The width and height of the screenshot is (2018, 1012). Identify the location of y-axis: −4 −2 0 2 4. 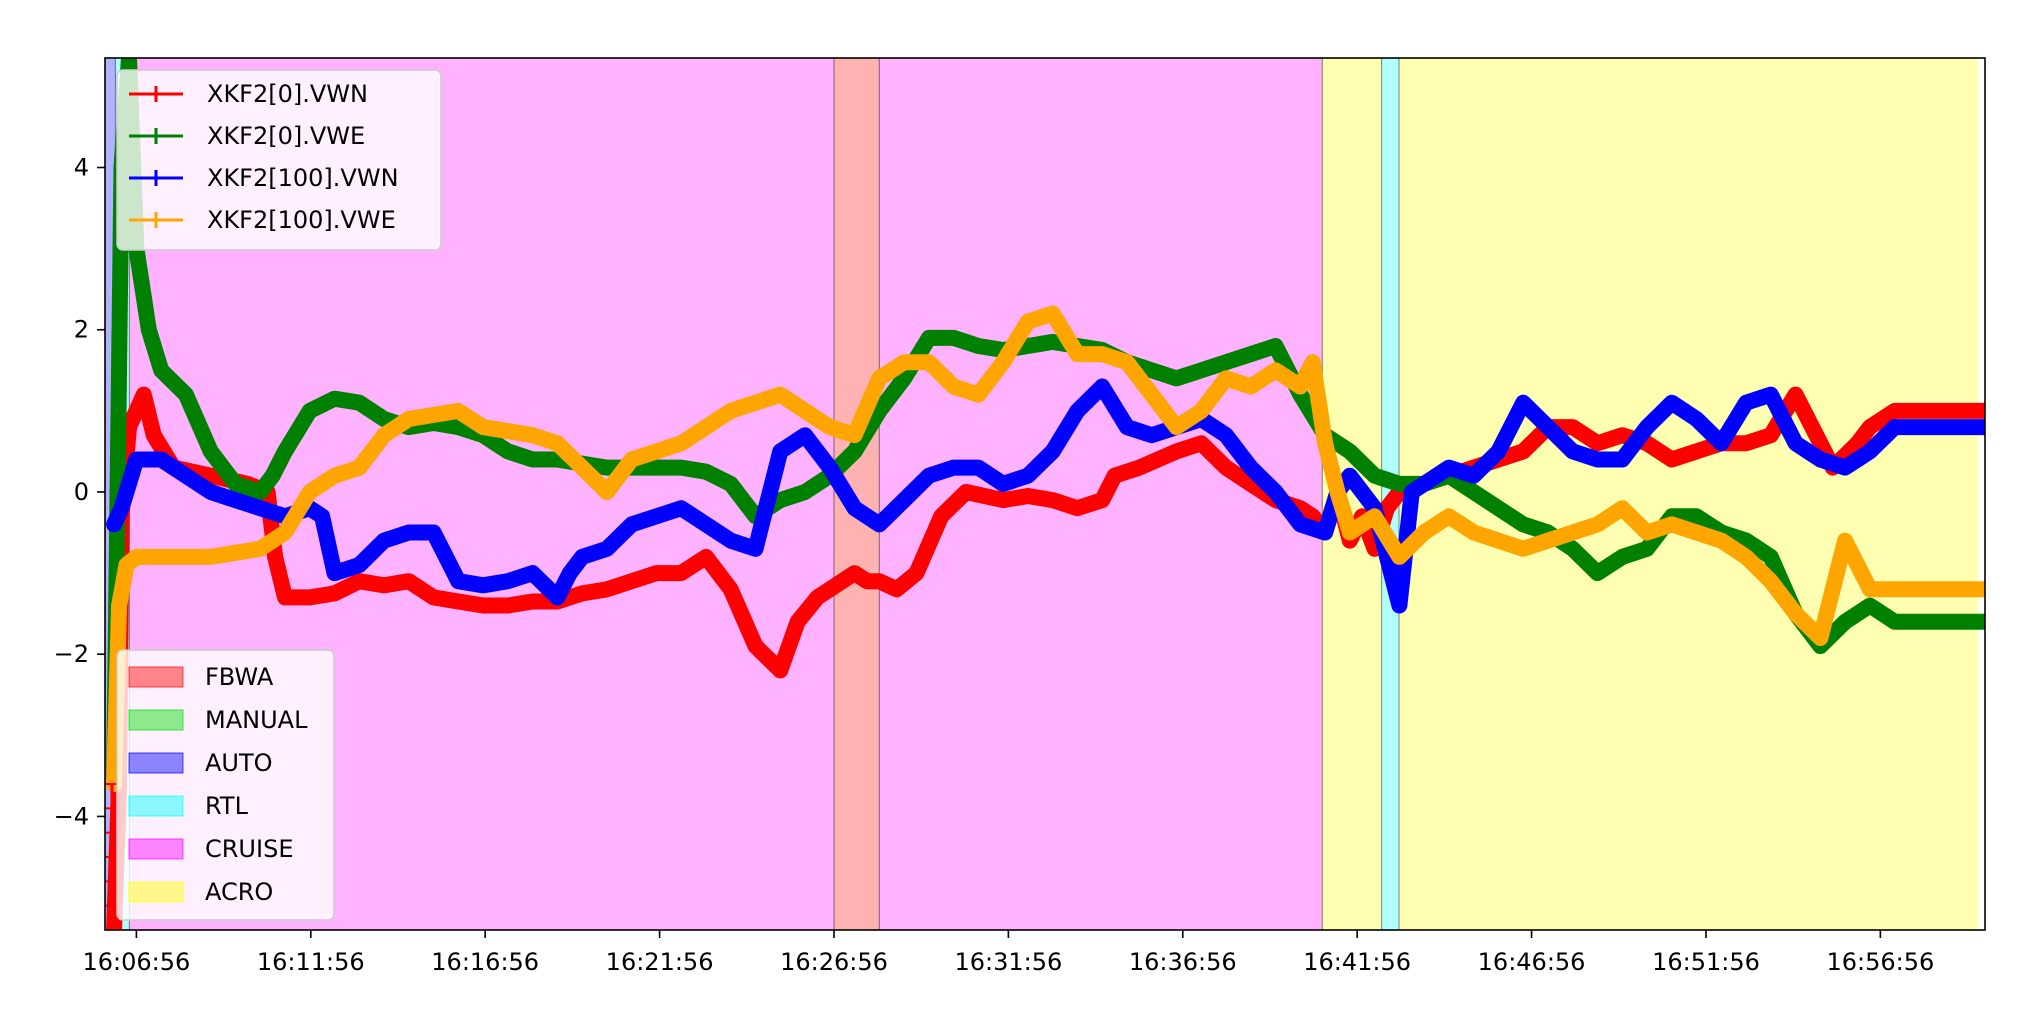
(79, 492).